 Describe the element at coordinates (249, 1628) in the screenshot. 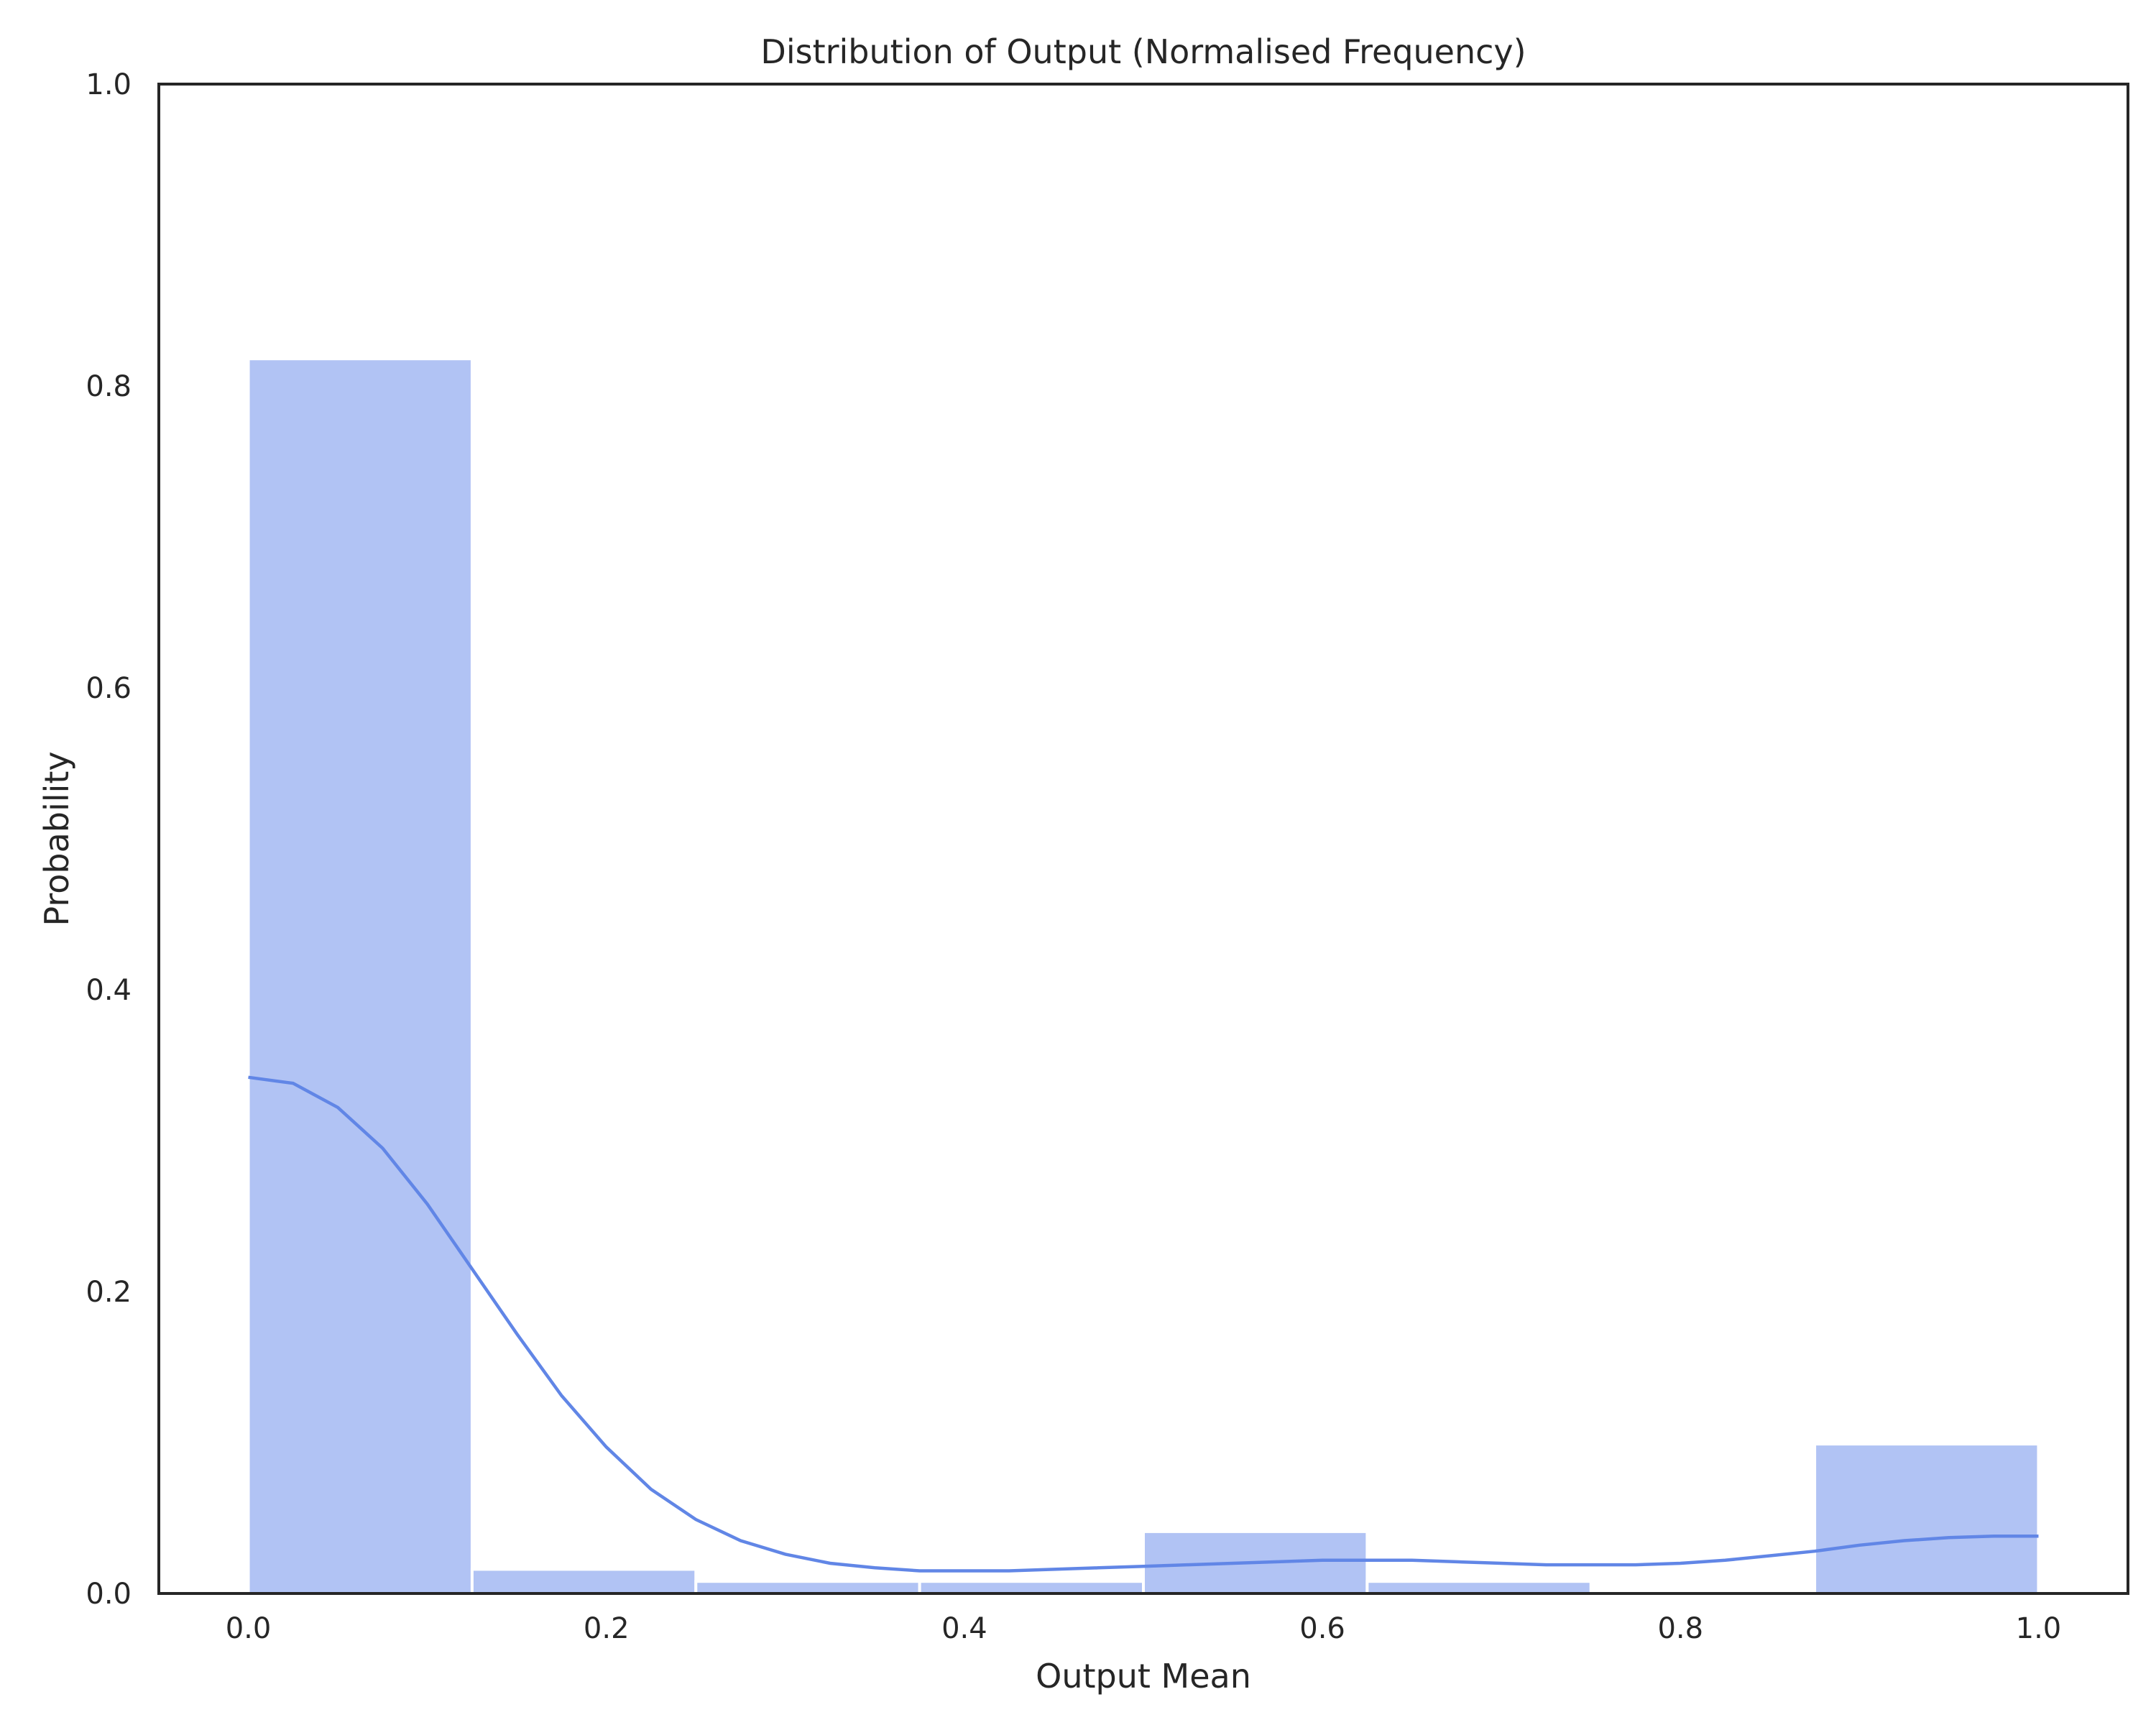

I see `x-tick-label: 0.0` at that location.